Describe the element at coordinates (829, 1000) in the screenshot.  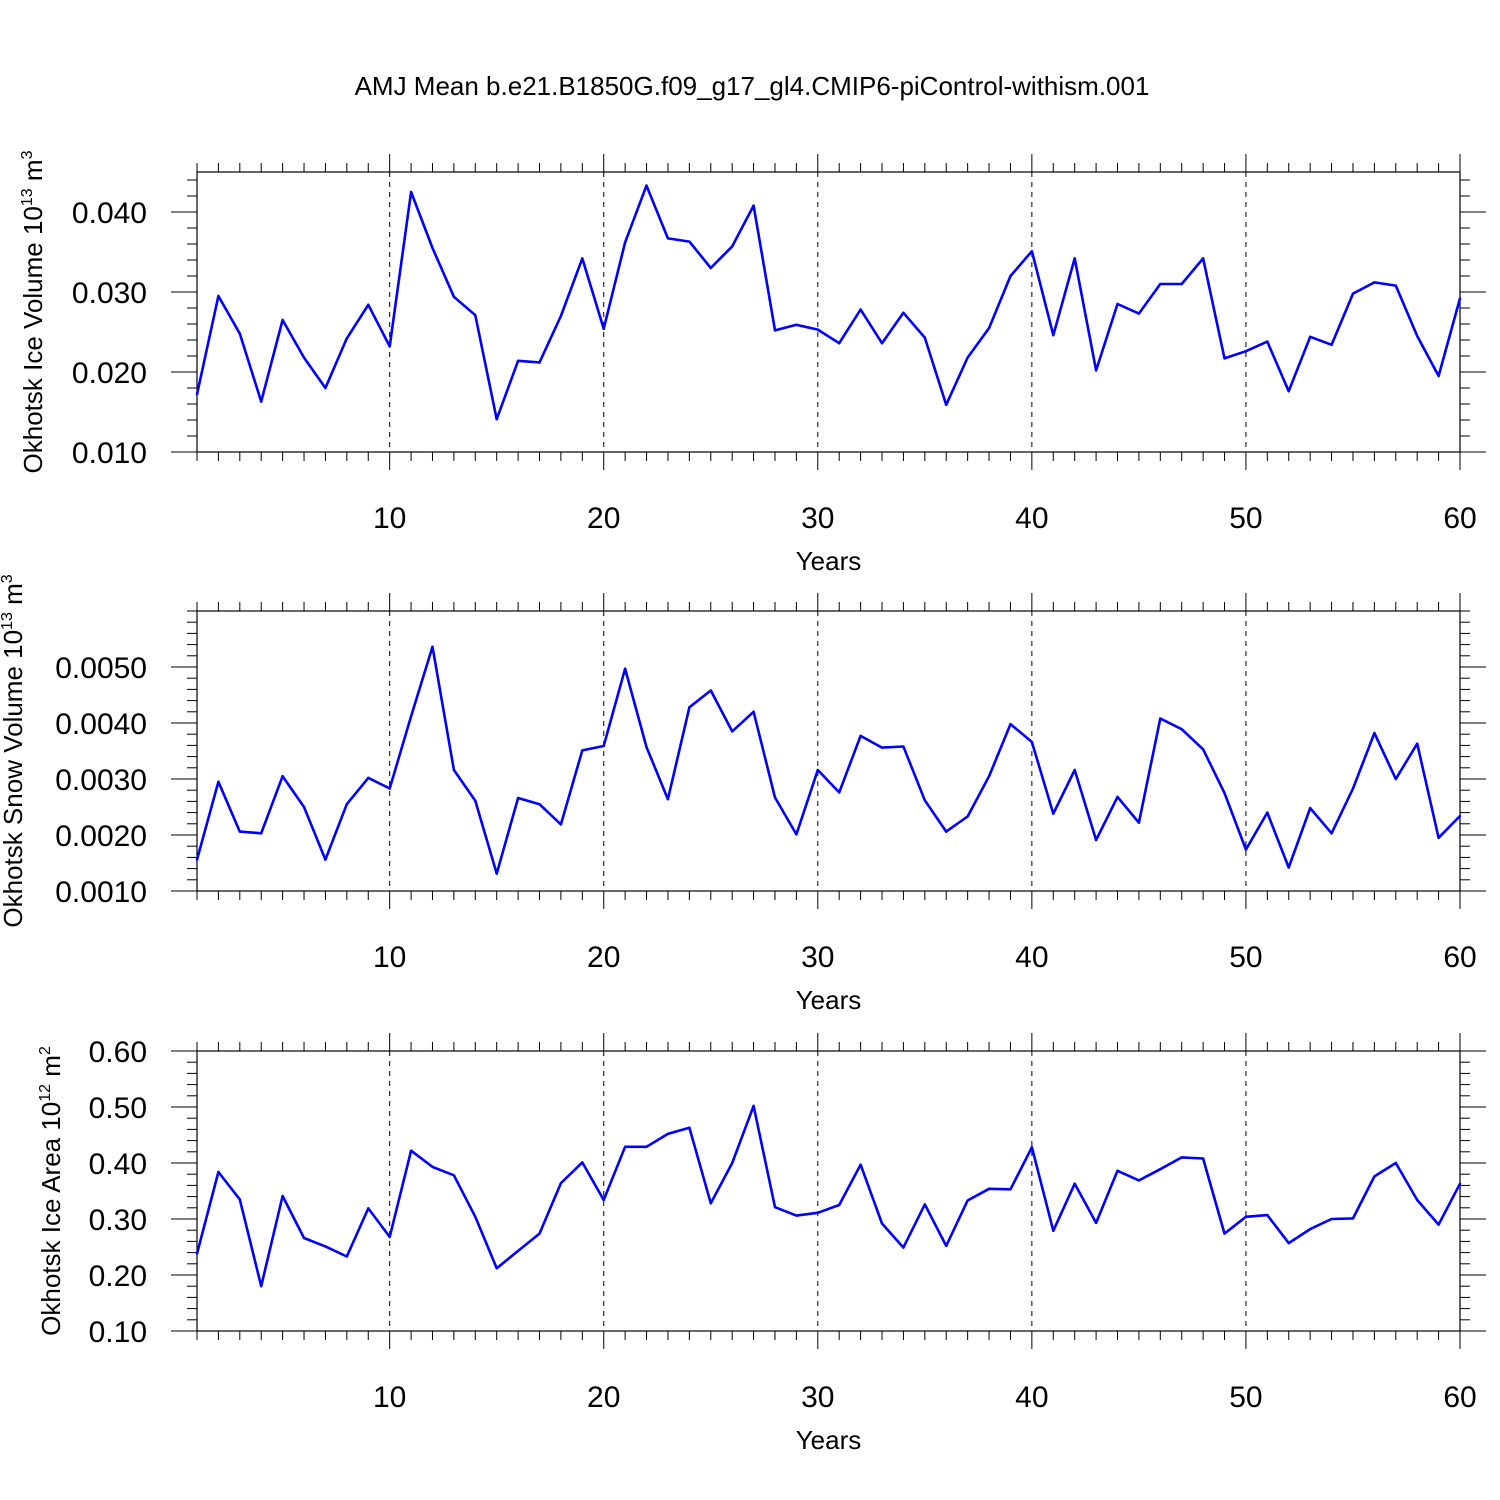
I see `chart-1-xlabel: Years` at that location.